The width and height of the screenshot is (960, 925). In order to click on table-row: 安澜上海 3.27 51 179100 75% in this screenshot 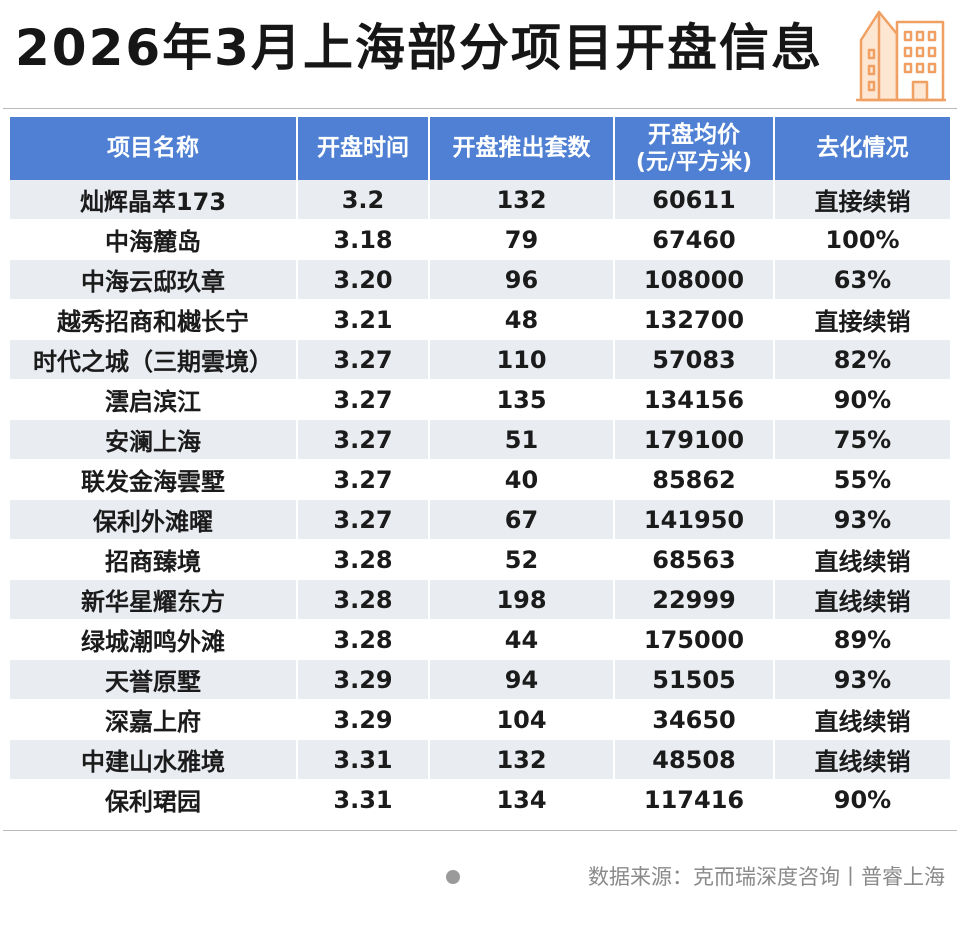, I will do `click(480, 440)`.